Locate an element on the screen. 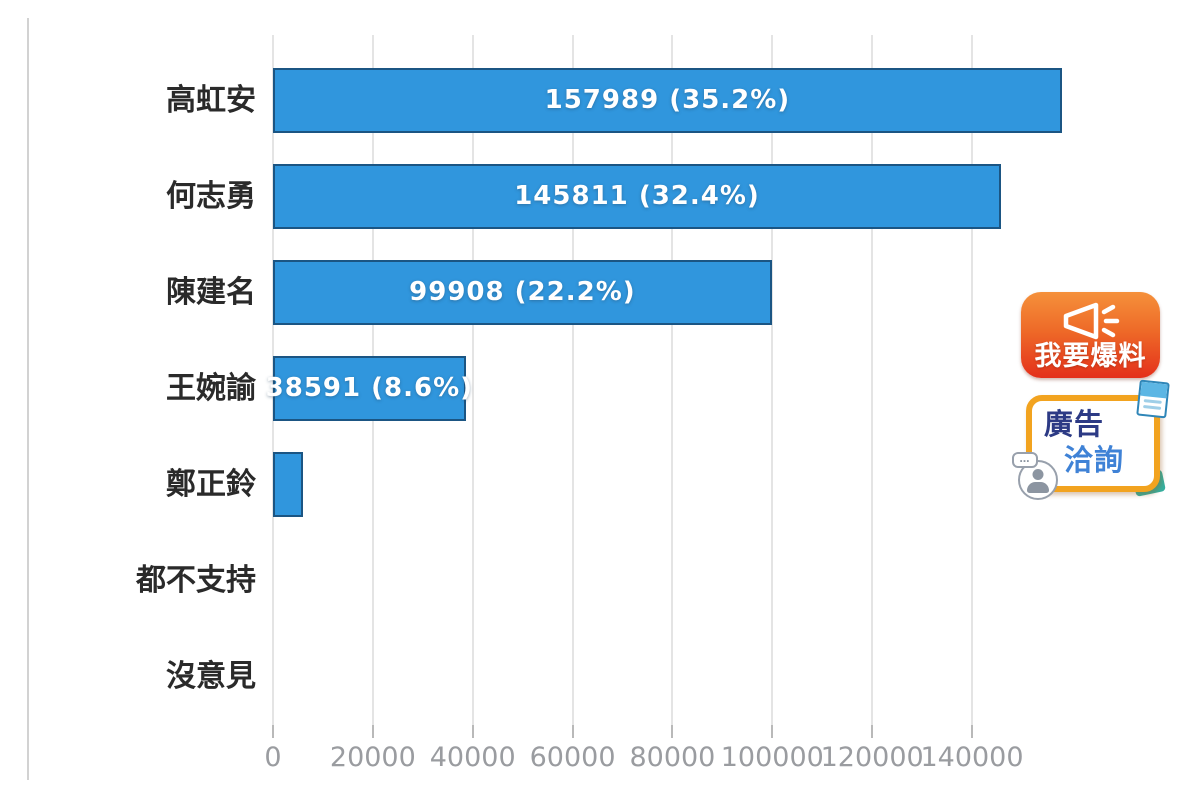  bar-value-label: 145811 (32.4%) is located at coordinates (637, 196).